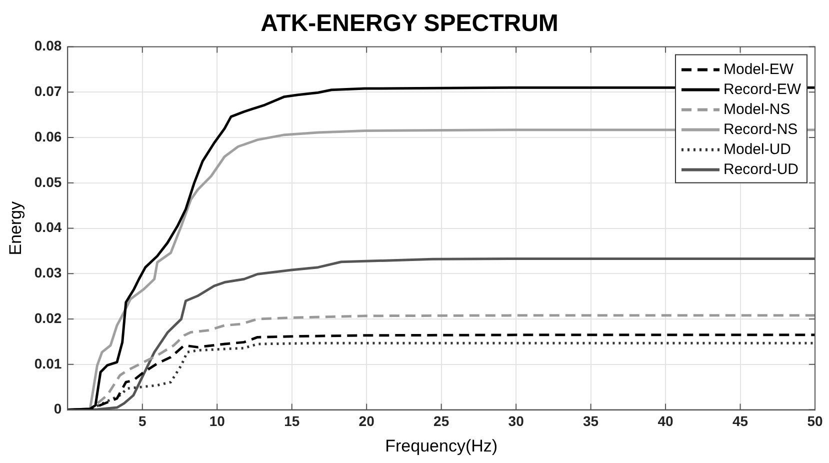 The width and height of the screenshot is (829, 463). Describe the element at coordinates (48, 91) in the screenshot. I see `y-tick-label: 0.07` at that location.